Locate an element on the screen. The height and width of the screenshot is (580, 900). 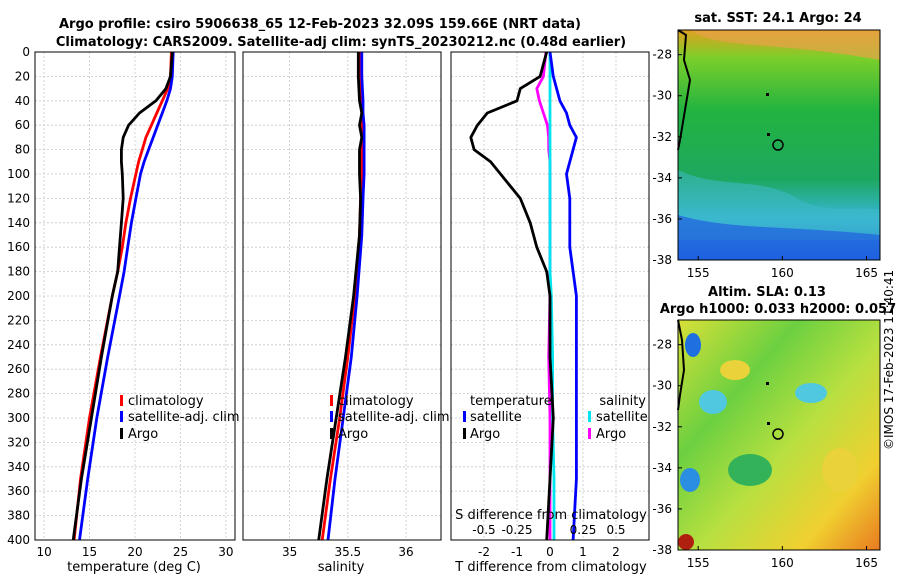
sst-cold-patch is located at coordinates (779, 237).